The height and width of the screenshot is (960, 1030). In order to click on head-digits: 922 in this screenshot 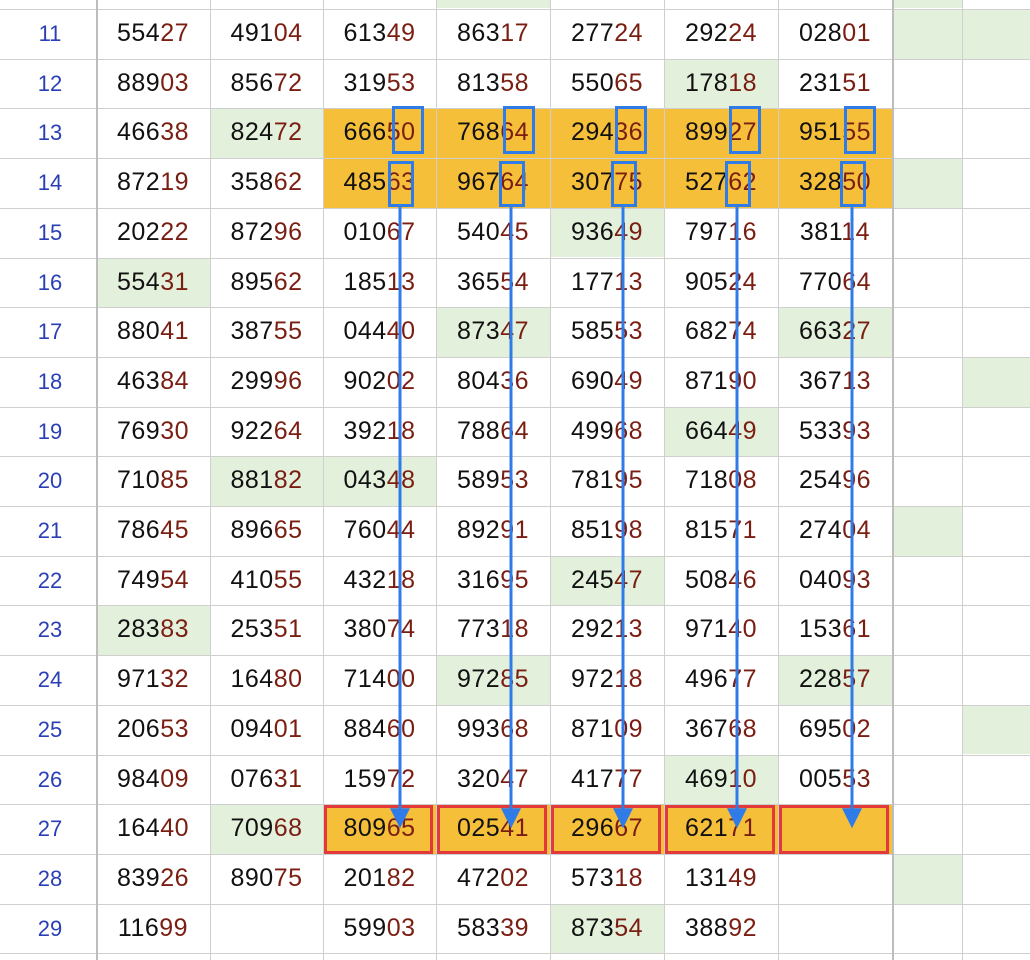, I will do `click(252, 430)`.